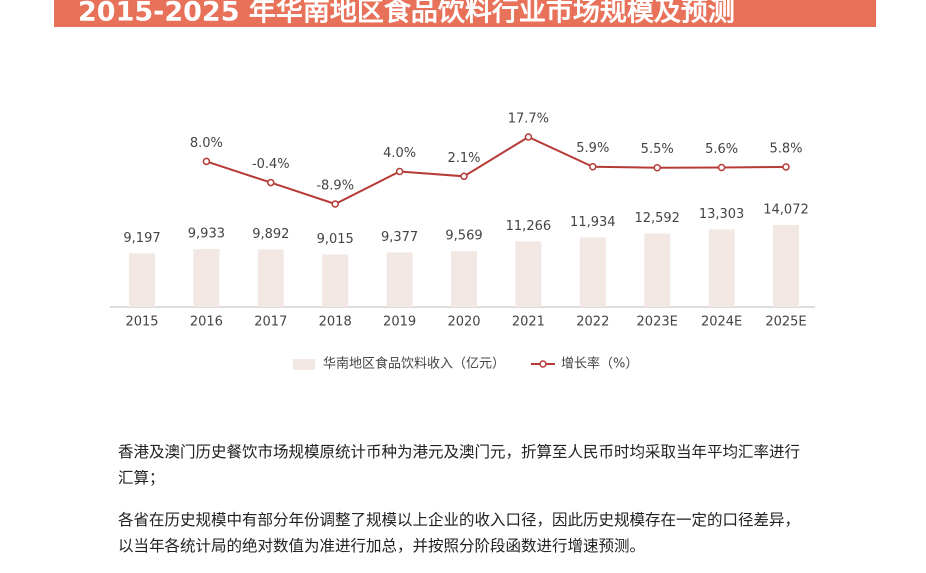 Image resolution: width=926 pixels, height=573 pixels. I want to click on x-tick-label: 2020, so click(463, 322).